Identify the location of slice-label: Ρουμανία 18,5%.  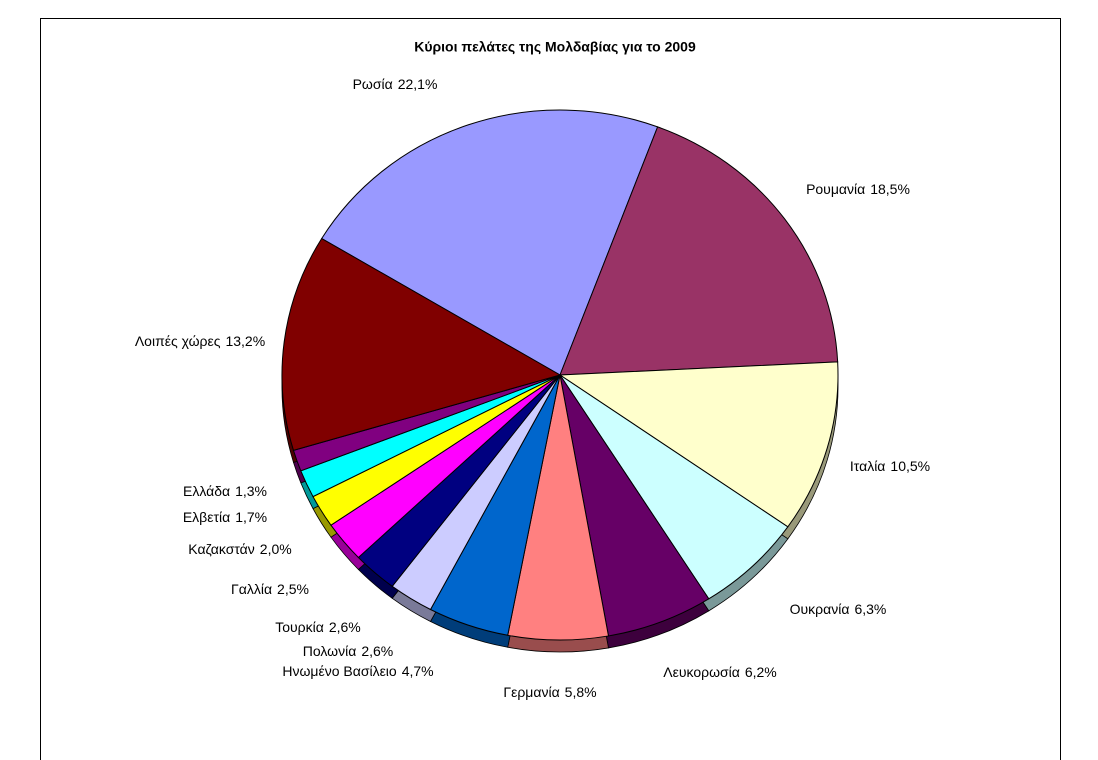
(858, 189).